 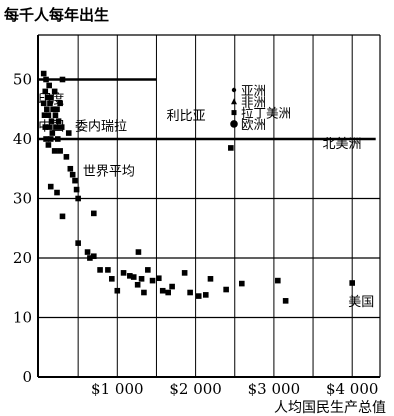 I want to click on reference-lines, so click(x=207, y=109).